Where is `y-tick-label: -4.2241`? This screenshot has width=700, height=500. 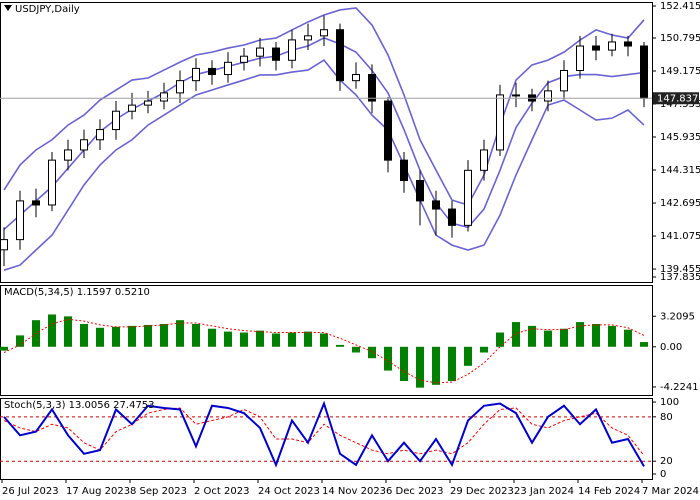
y-tick-label: -4.2241 is located at coordinates (679, 387).